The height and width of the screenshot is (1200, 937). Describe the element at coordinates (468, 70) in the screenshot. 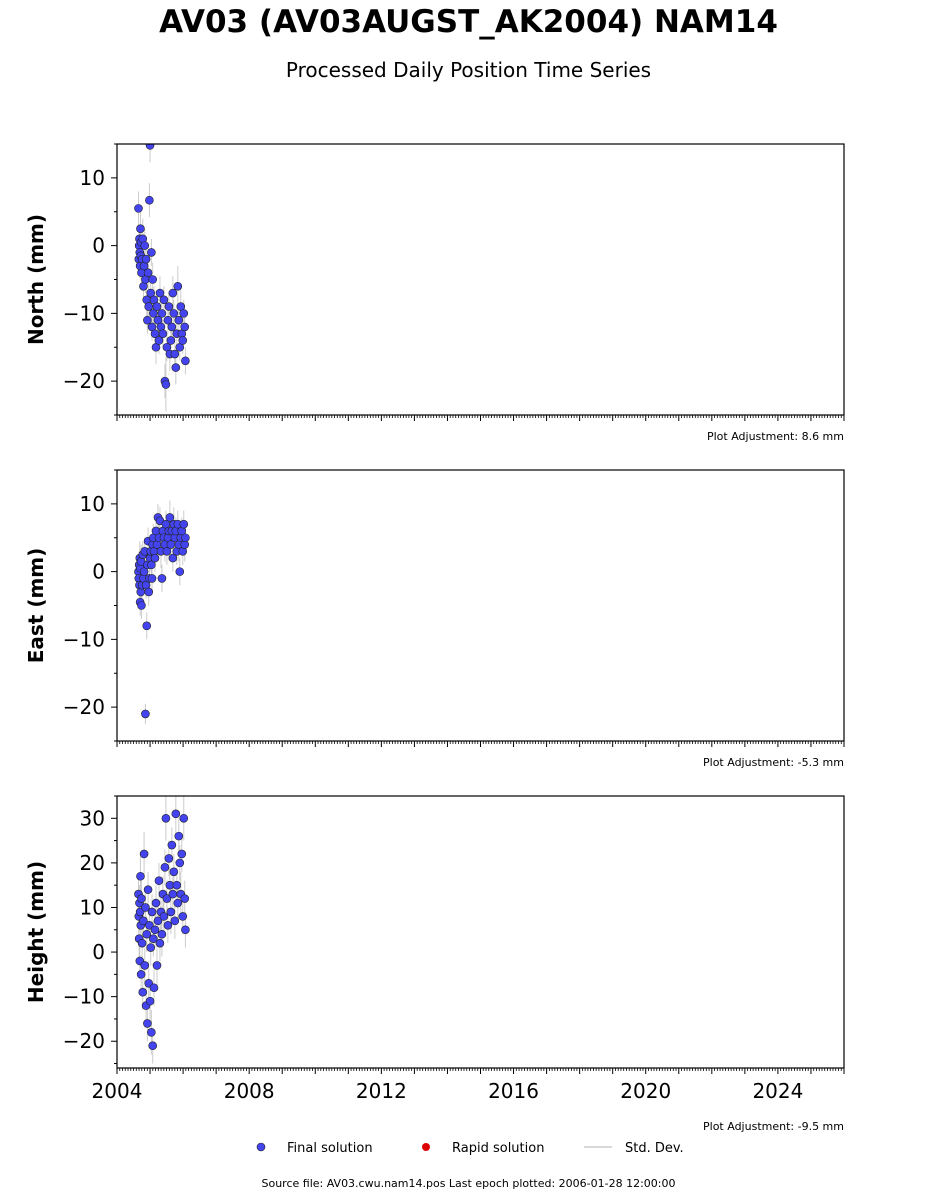

I see `page-subtitle: Processed Daily Position Time Series` at that location.